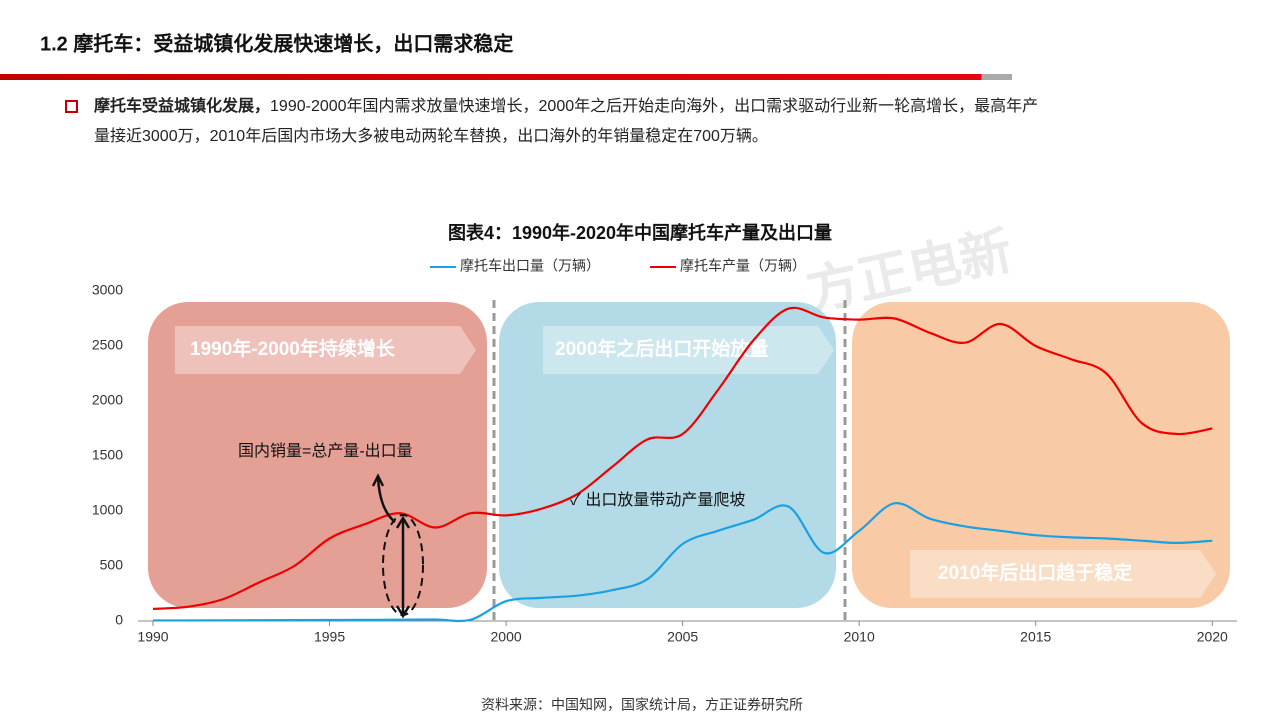 The image size is (1279, 719). What do you see at coordinates (293, 348) in the screenshot?
I see `region-label: 1990年-2000年持续增长` at bounding box center [293, 348].